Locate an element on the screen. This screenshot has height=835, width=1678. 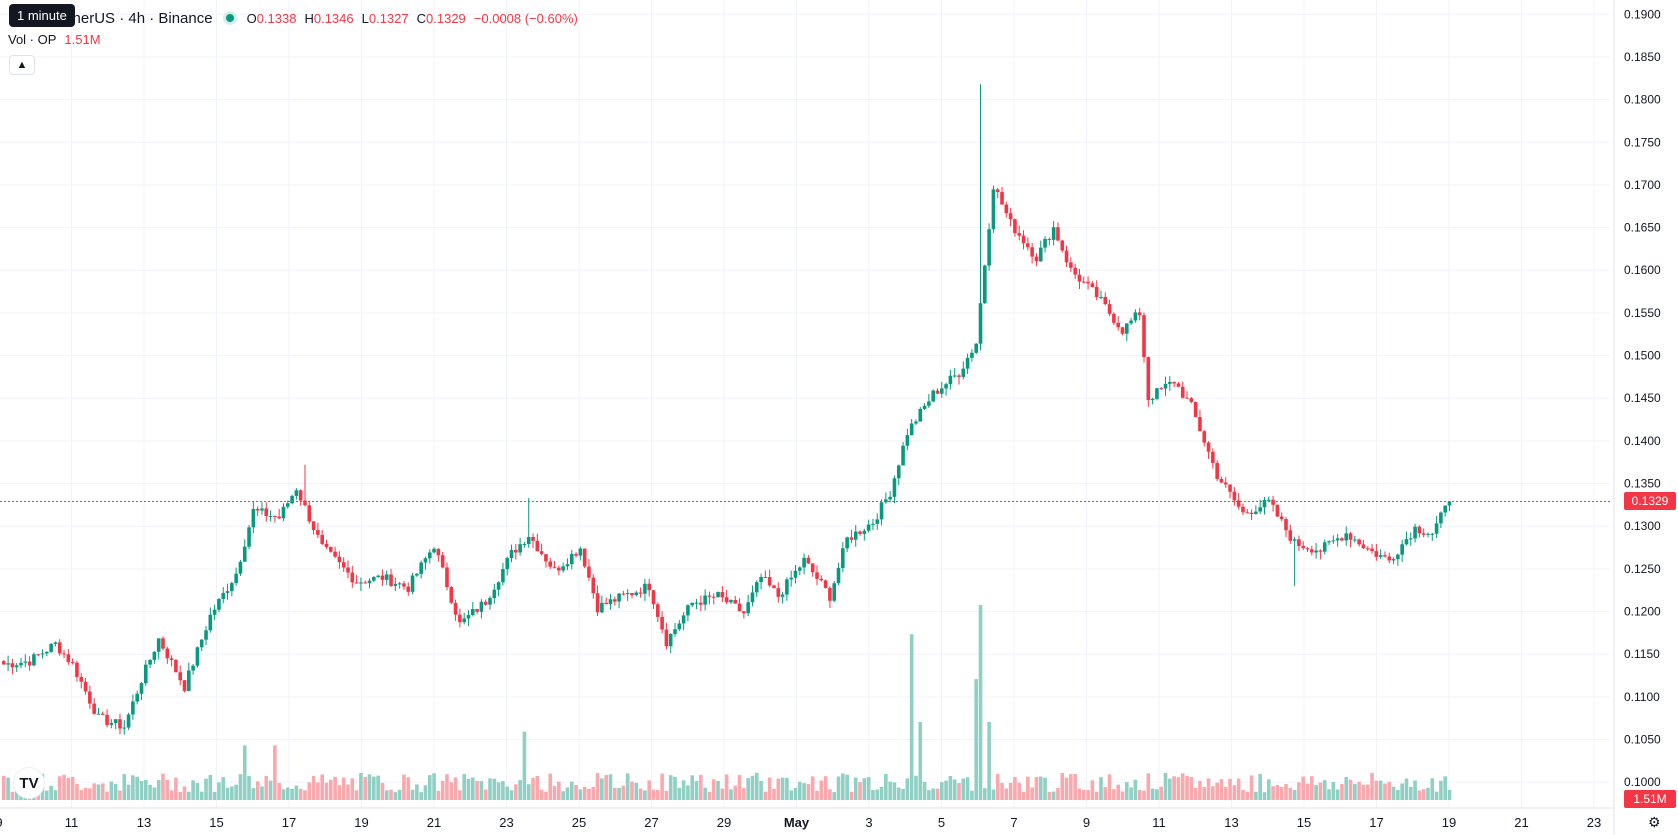
volume-label: Vol · OP is located at coordinates (32, 39).